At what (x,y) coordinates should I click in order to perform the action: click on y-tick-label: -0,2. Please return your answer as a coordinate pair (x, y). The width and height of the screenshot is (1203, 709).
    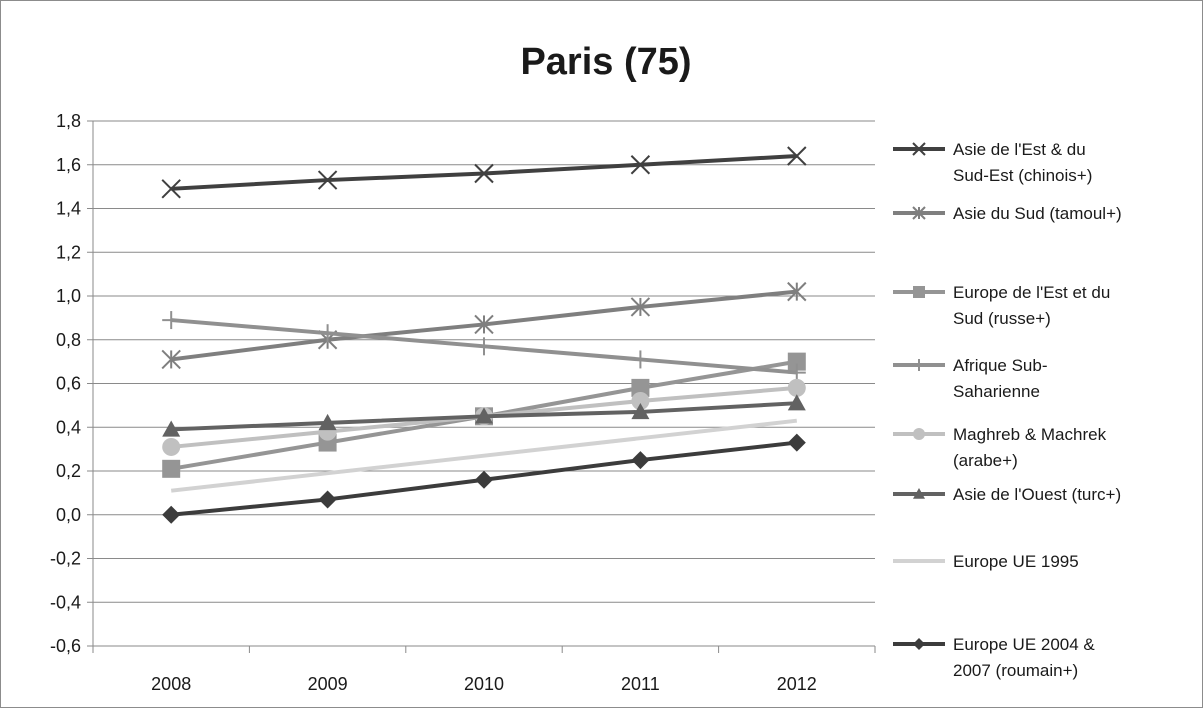
    Looking at the image, I should click on (65, 559).